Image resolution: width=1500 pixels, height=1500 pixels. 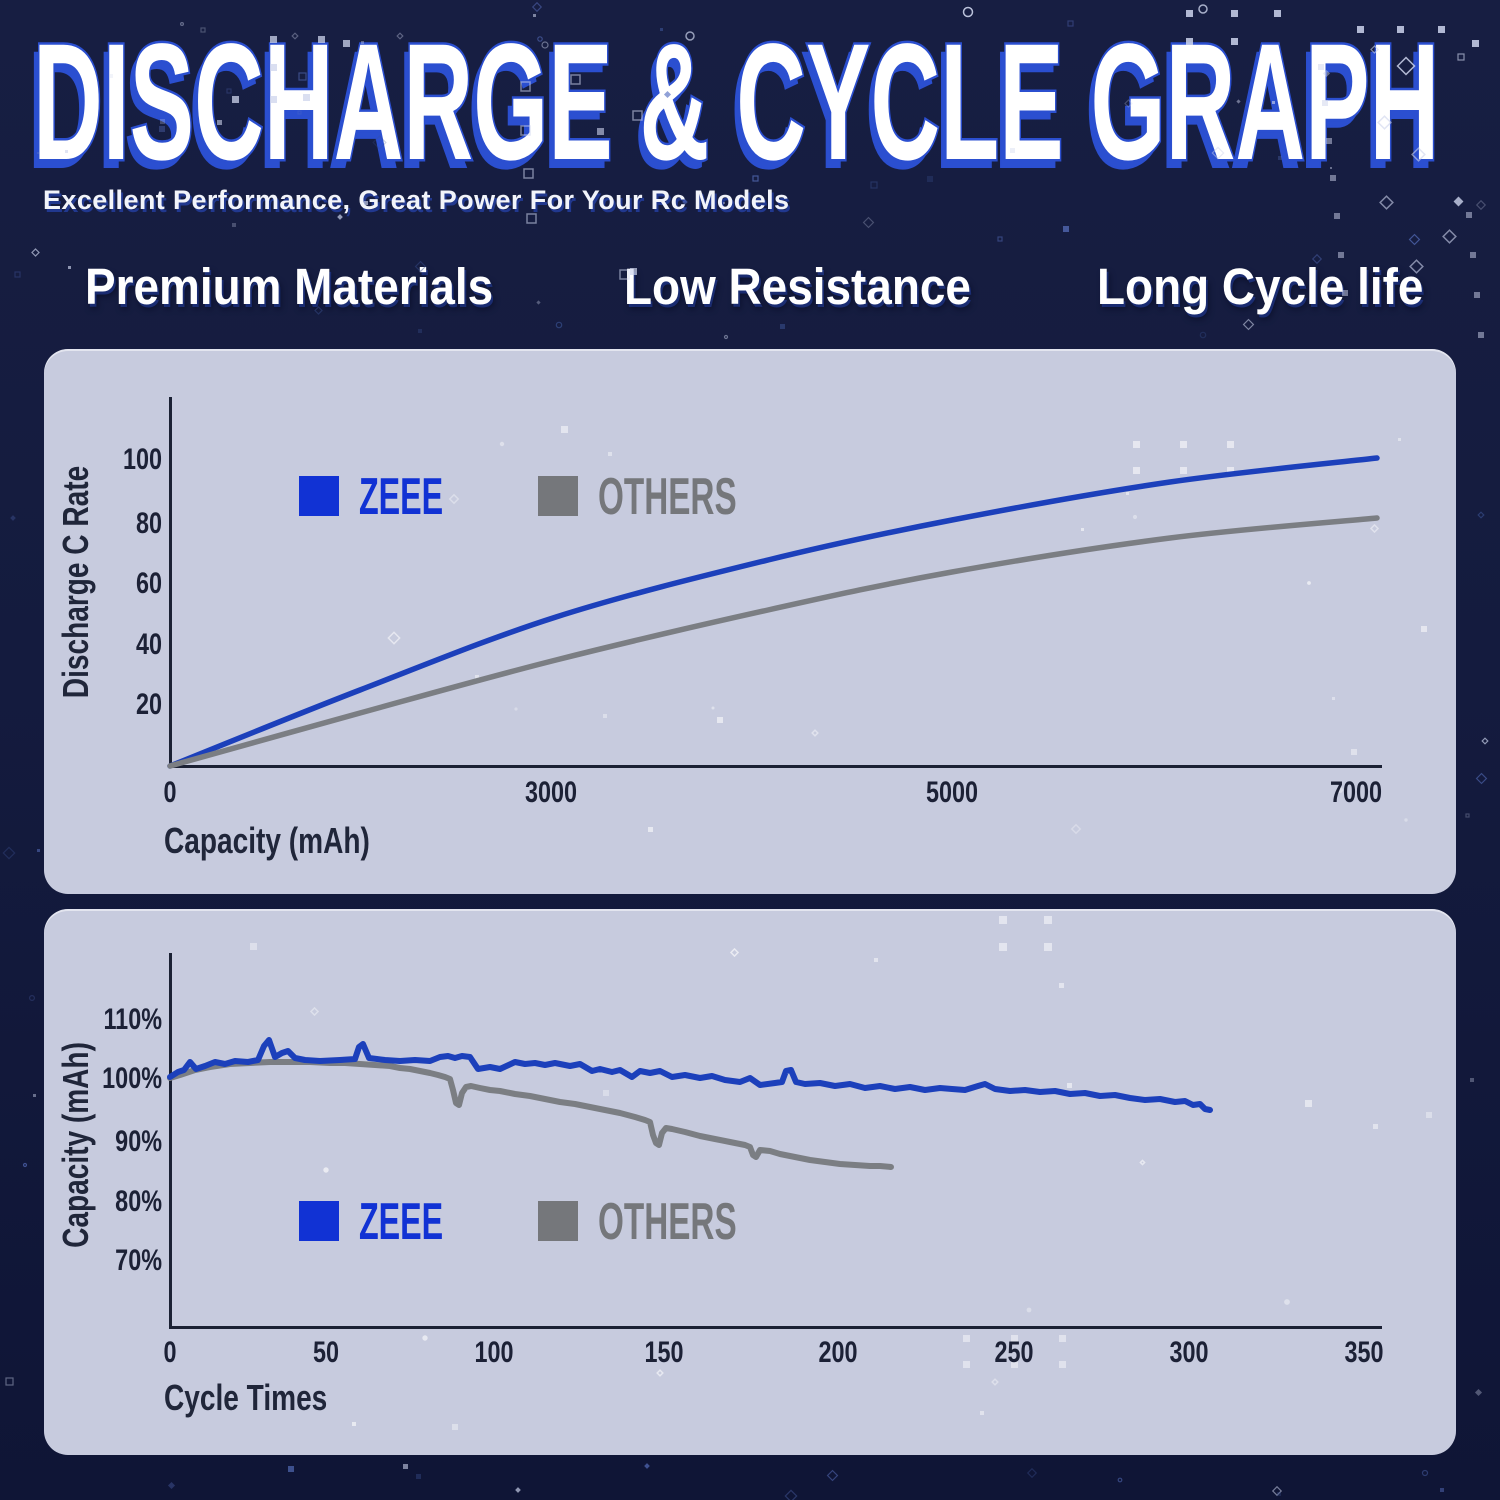 What do you see at coordinates (1013, 1351) in the screenshot?
I see `svg-text: 250` at bounding box center [1013, 1351].